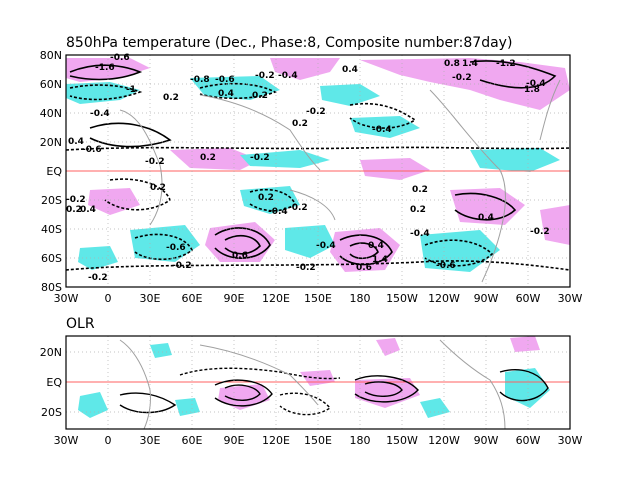 The image size is (640, 495). Describe the element at coordinates (51, 113) in the screenshot. I see `lat-tick: 40N` at that location.